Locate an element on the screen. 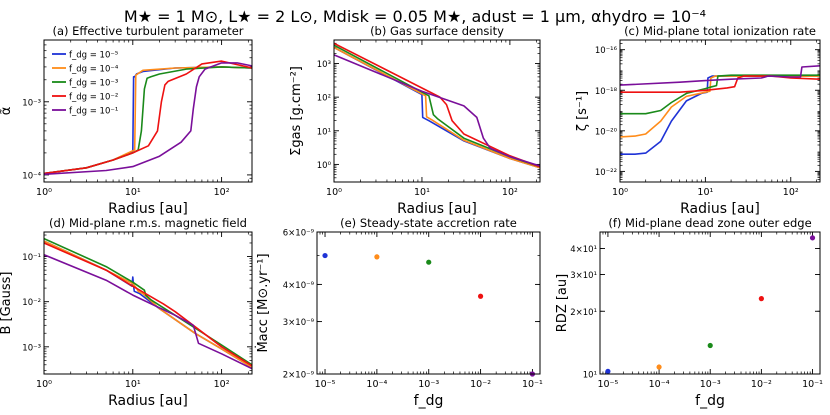  series-group-c is located at coordinates (720, 110).